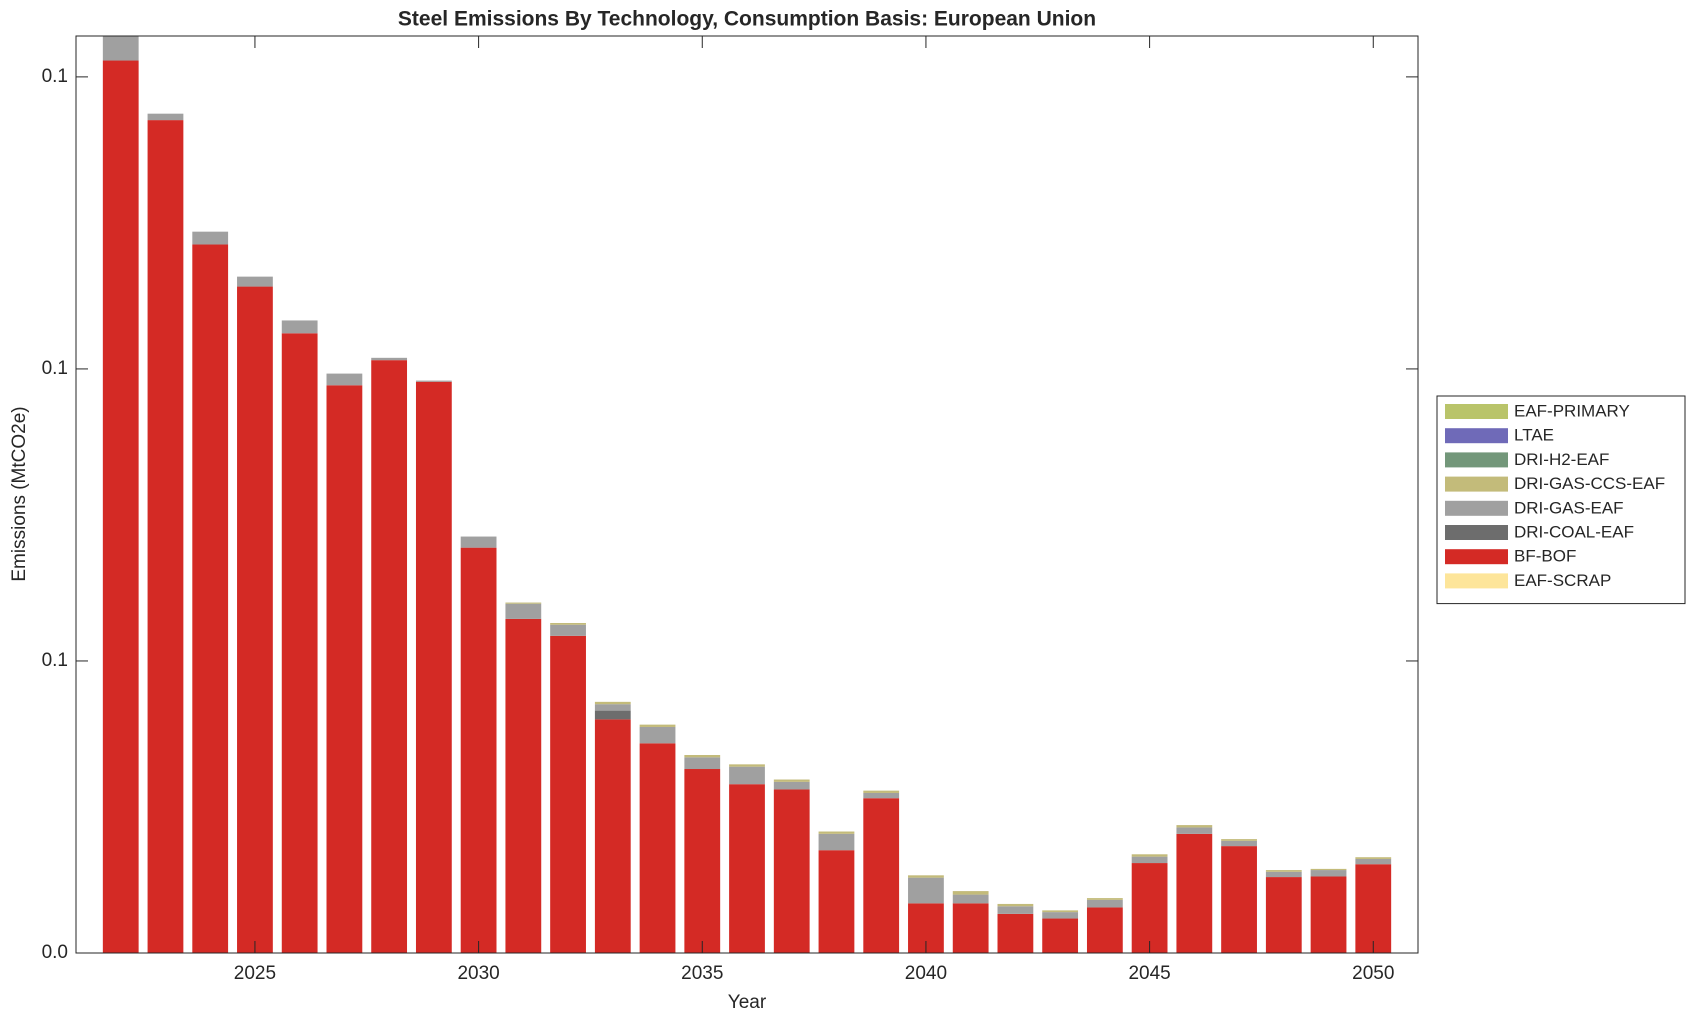 This screenshot has height=1026, width=1696. I want to click on legend-label: DRI-H2-EAF, so click(1561, 459).